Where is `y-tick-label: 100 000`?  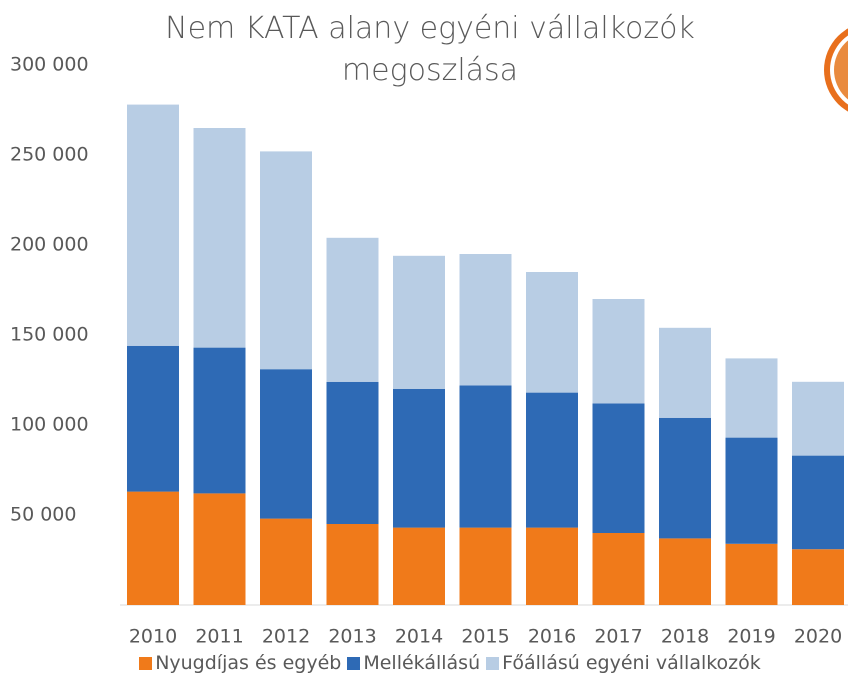 y-tick-label: 100 000 is located at coordinates (49, 425).